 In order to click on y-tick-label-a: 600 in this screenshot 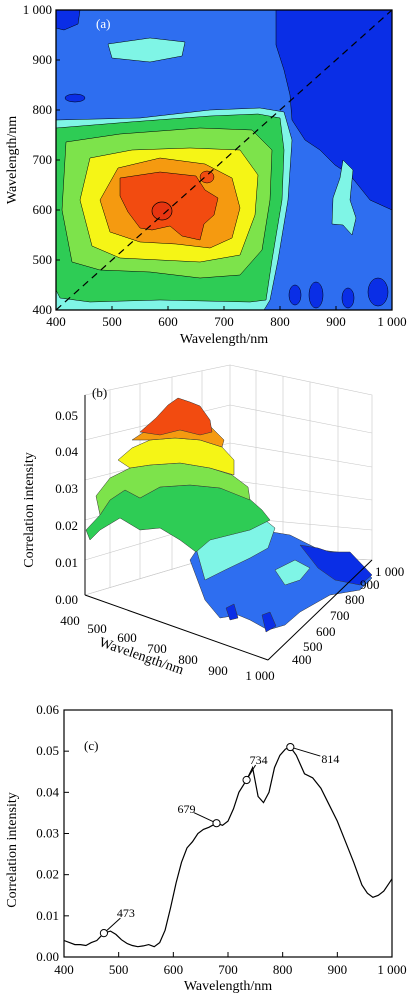, I will do `click(43, 209)`.